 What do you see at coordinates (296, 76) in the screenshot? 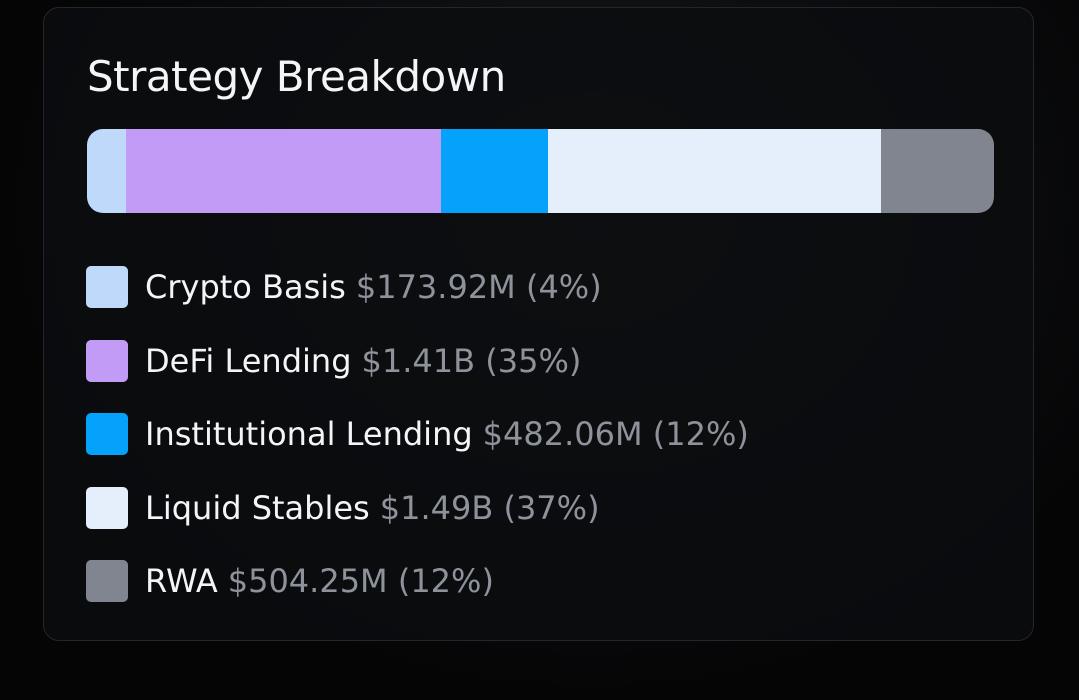
I see `card-title: Strategy Breakdown` at bounding box center [296, 76].